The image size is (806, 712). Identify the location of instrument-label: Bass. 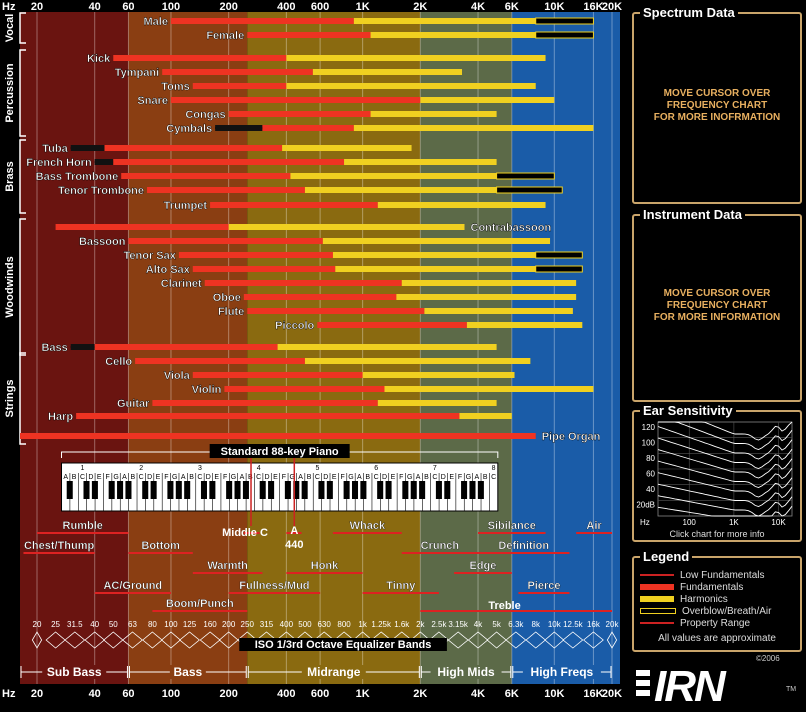
(54, 348).